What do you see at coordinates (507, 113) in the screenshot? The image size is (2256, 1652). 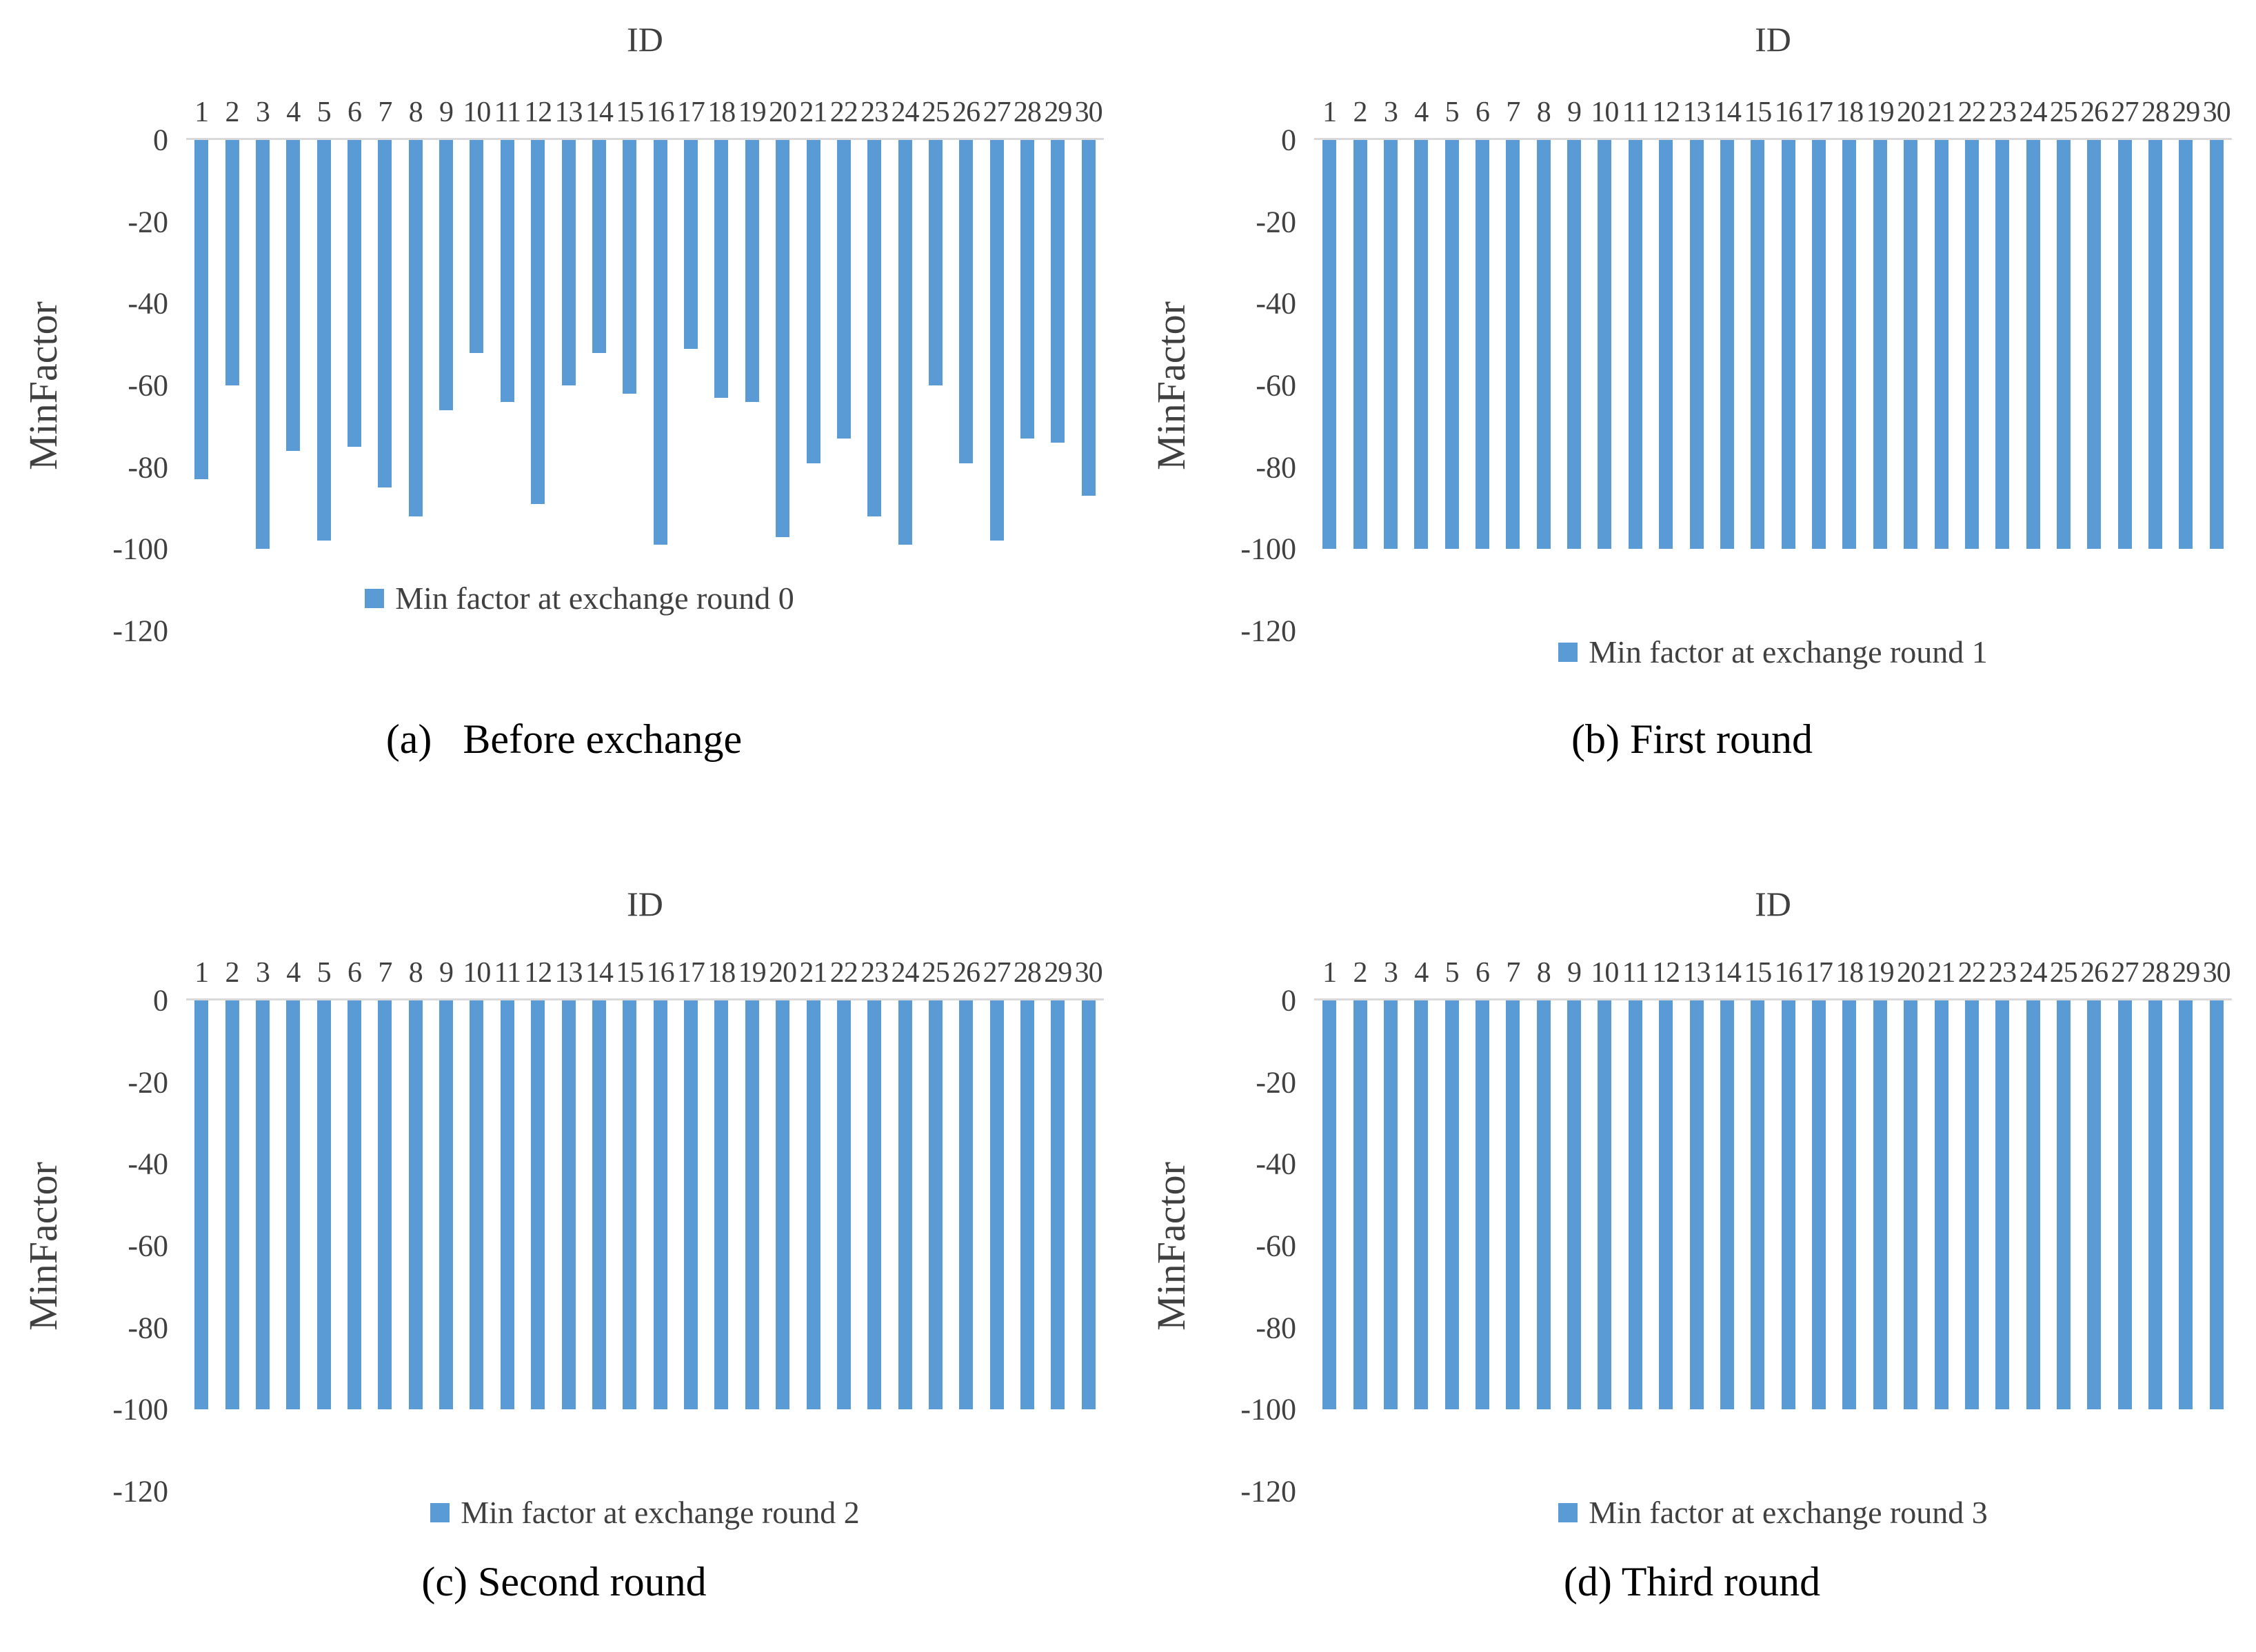 I see `x-tick-label: 11` at bounding box center [507, 113].